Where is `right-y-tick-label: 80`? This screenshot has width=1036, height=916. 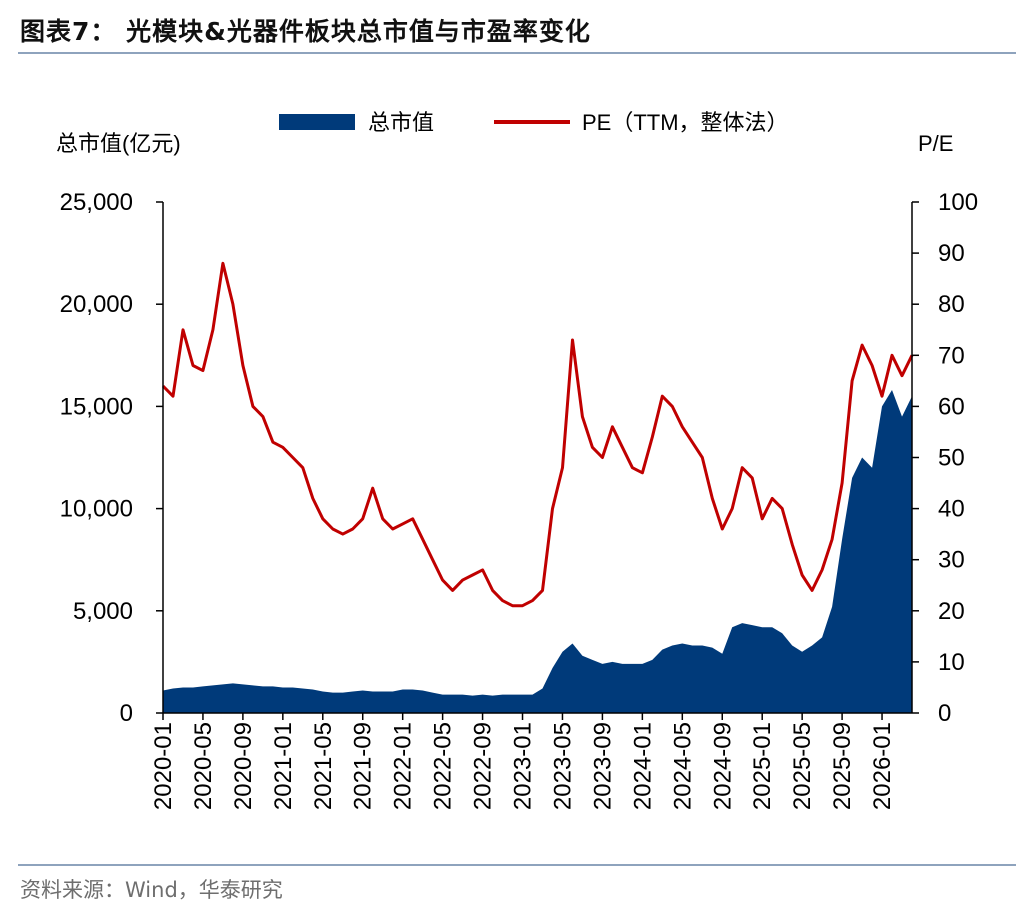 right-y-tick-label: 80 is located at coordinates (951, 304).